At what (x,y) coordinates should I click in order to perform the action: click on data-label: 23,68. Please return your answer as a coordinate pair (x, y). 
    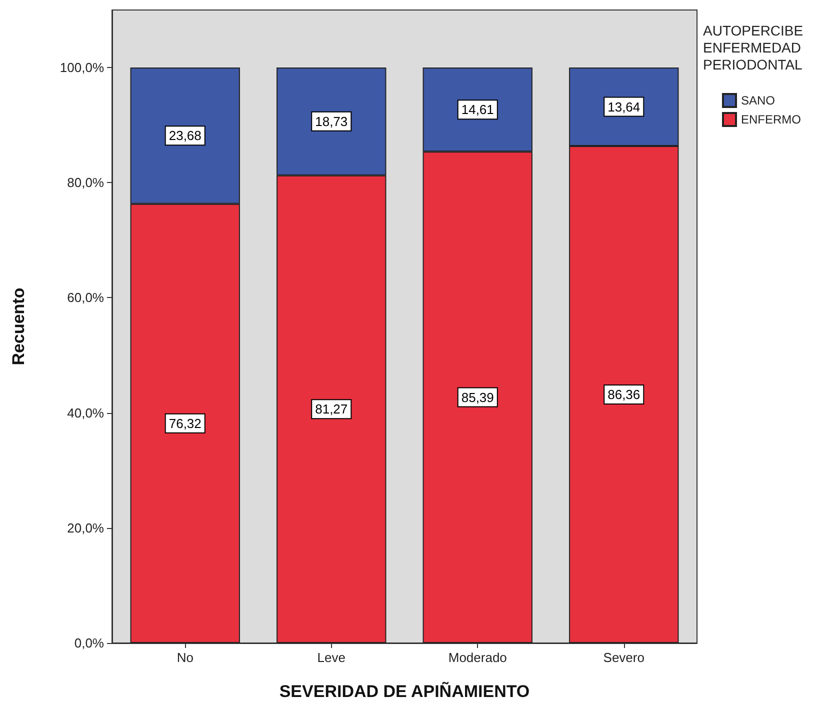
    Looking at the image, I should click on (185, 136).